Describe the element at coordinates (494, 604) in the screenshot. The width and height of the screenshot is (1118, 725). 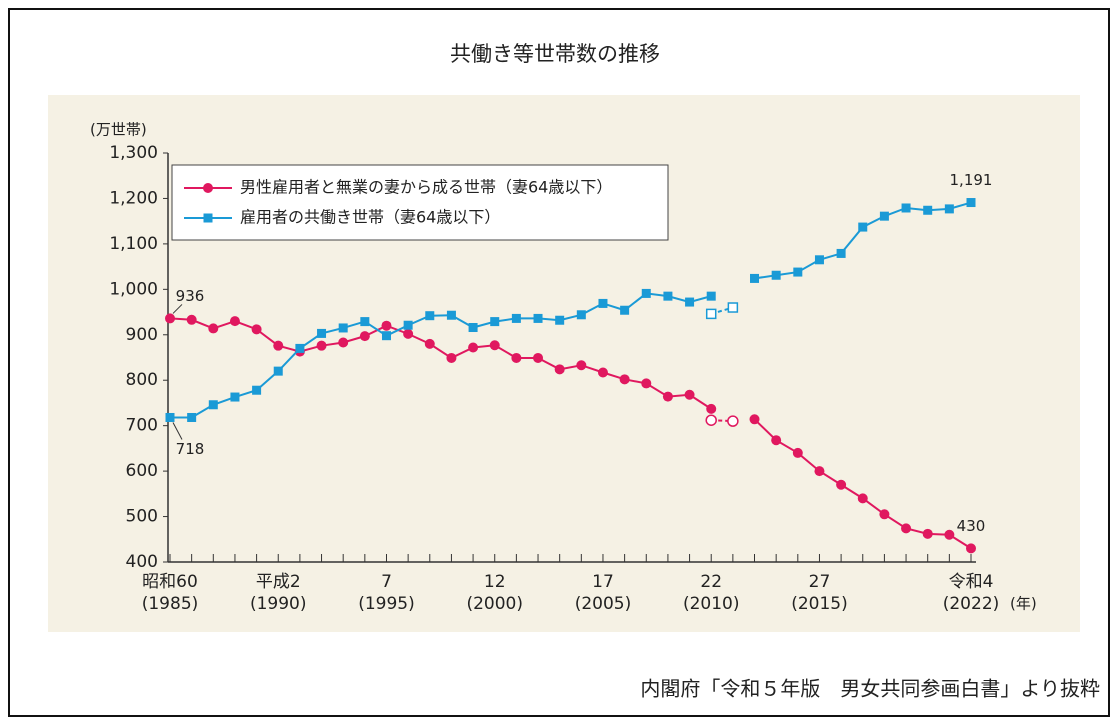
I see `x-tick-label: (2000)` at that location.